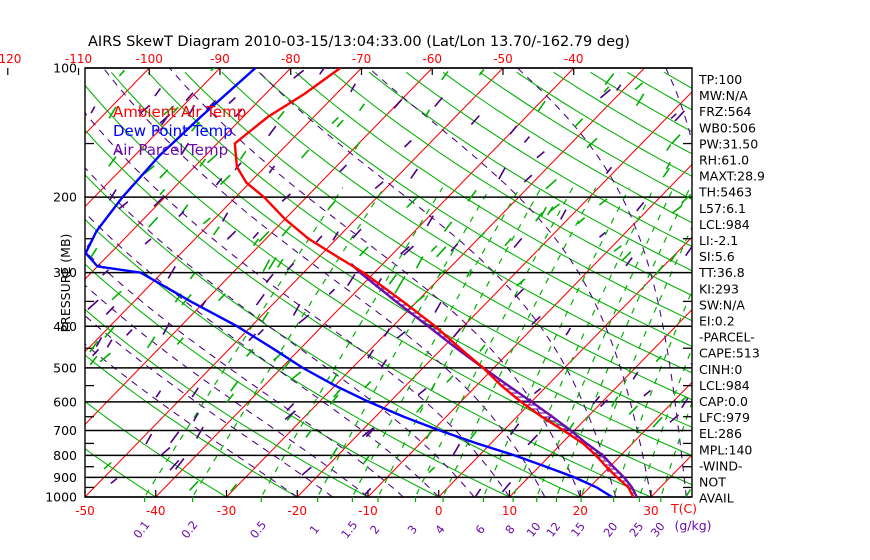  What do you see at coordinates (509, 511) in the screenshot?
I see `bottom-temp-tick-10: 10` at bounding box center [509, 511].